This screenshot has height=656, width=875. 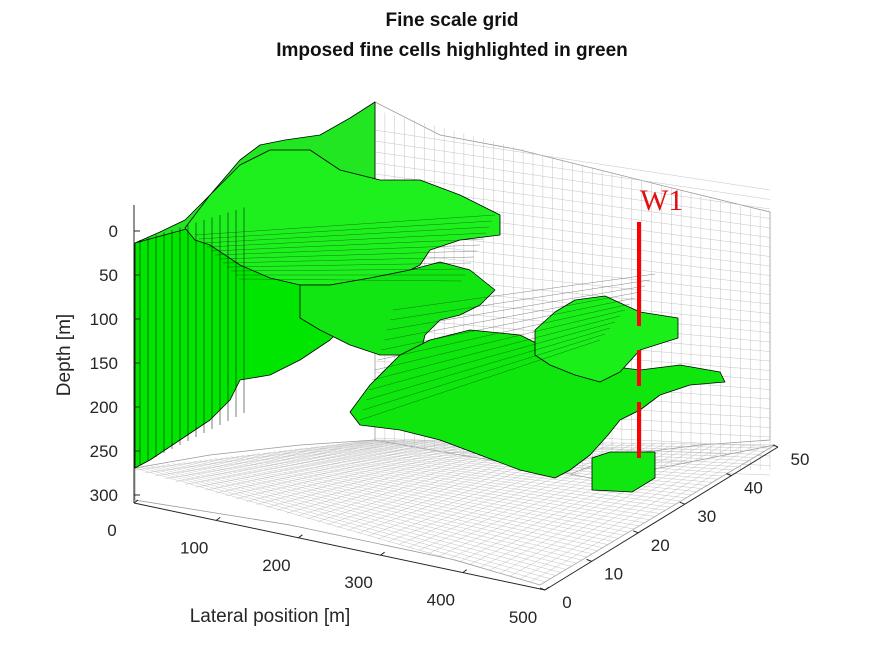 What do you see at coordinates (111, 530) in the screenshot?
I see `lateral-tick-label: 0` at bounding box center [111, 530].